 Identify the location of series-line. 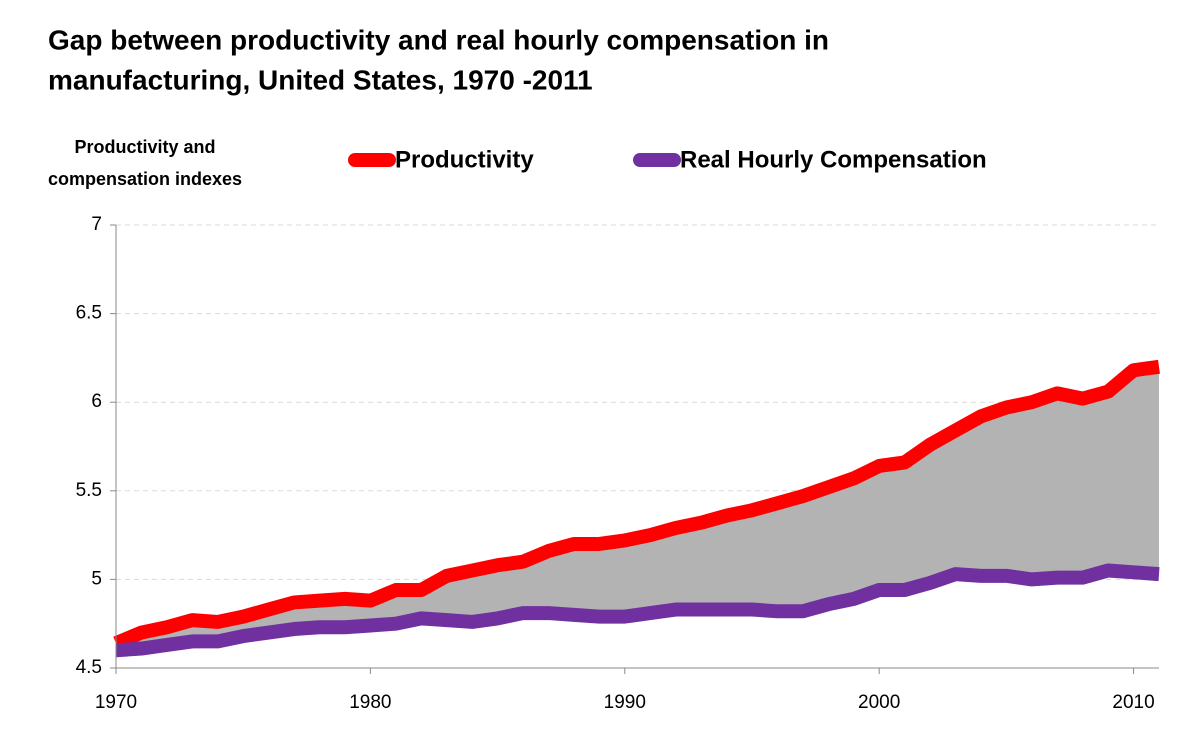
(637, 610).